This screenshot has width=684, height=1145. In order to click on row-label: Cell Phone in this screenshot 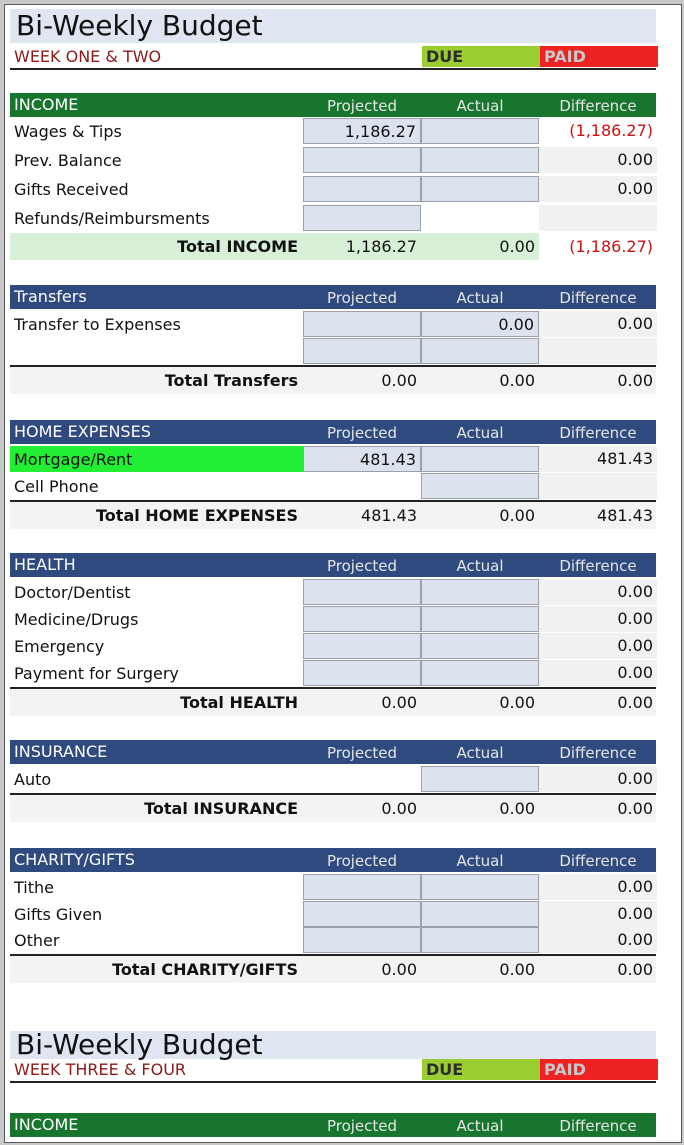, I will do `click(56, 486)`.